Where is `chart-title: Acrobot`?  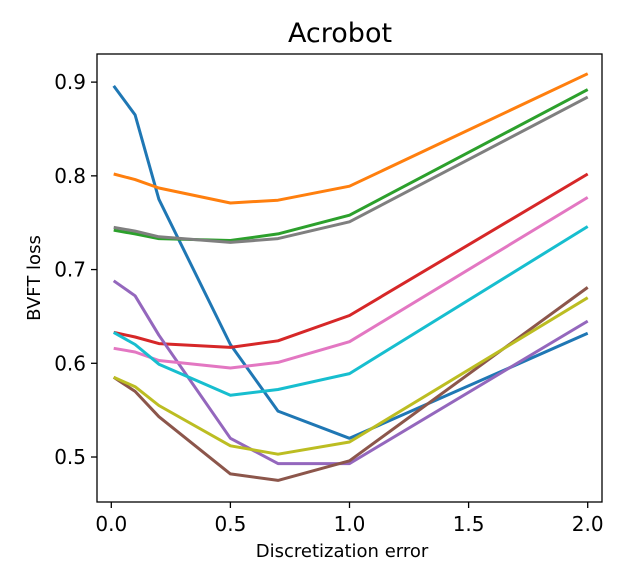
chart-title: Acrobot is located at coordinates (340, 33).